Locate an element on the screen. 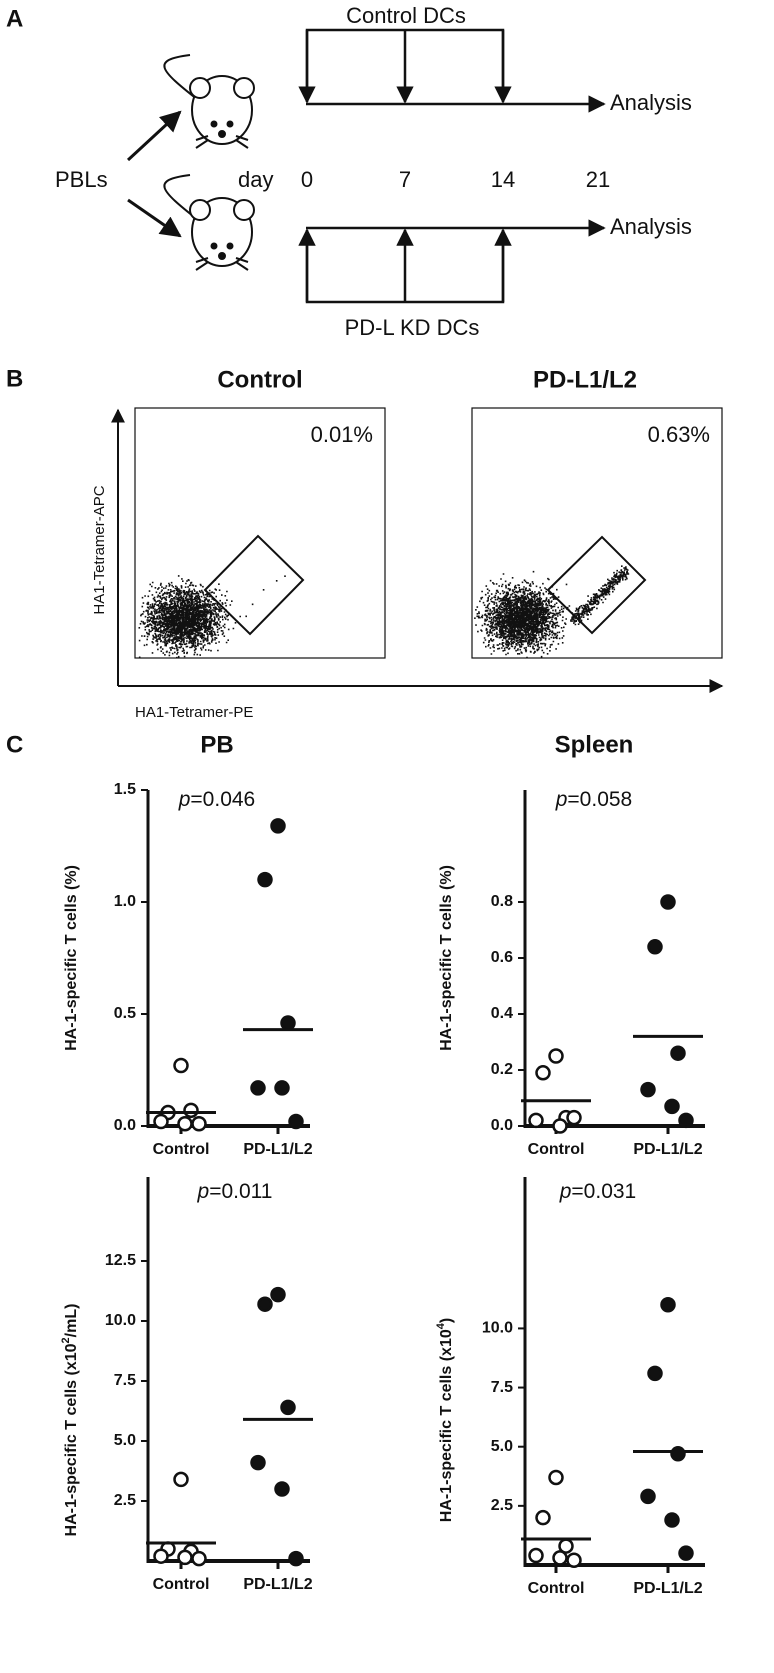  day: 0 is located at coordinates (307, 179).